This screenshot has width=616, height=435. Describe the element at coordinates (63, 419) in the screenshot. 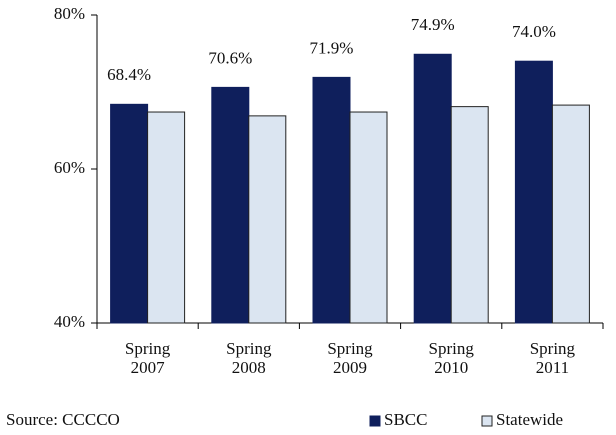

I see `source-note: Source: CCCCO` at that location.